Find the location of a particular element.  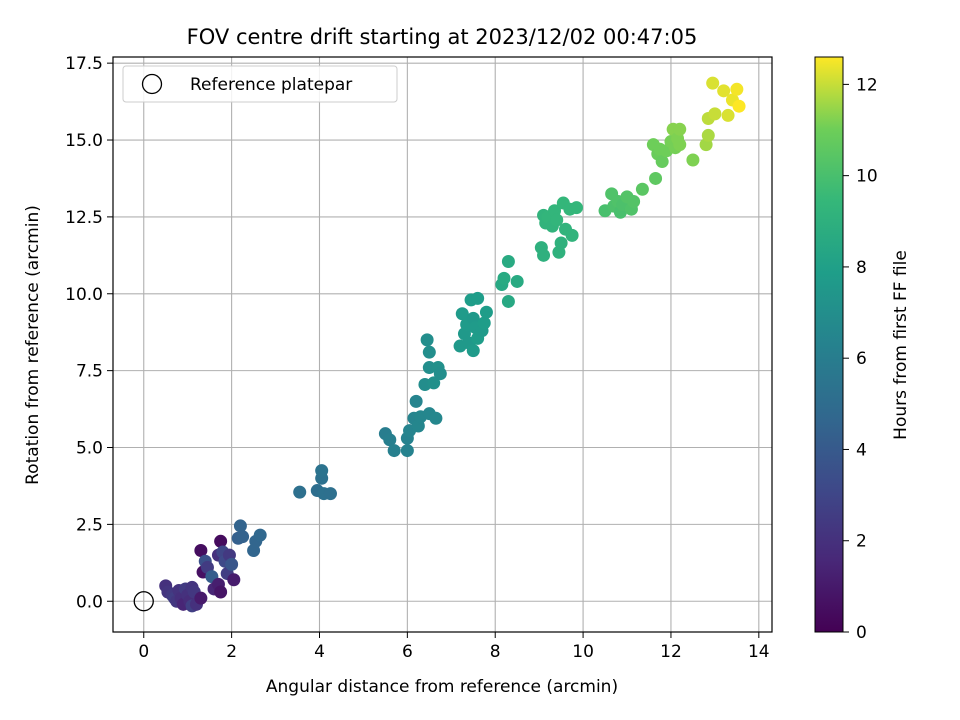

x-tick-label: 8 is located at coordinates (495, 652).